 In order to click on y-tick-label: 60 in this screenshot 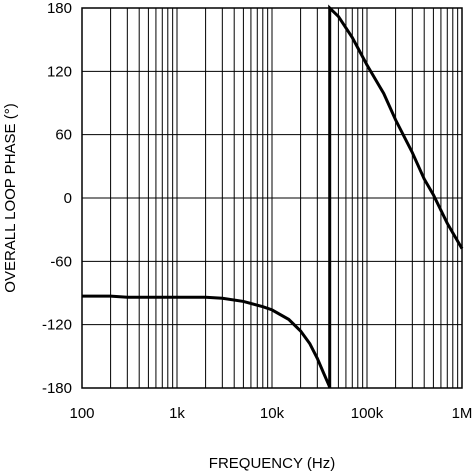, I will do `click(63, 135)`.